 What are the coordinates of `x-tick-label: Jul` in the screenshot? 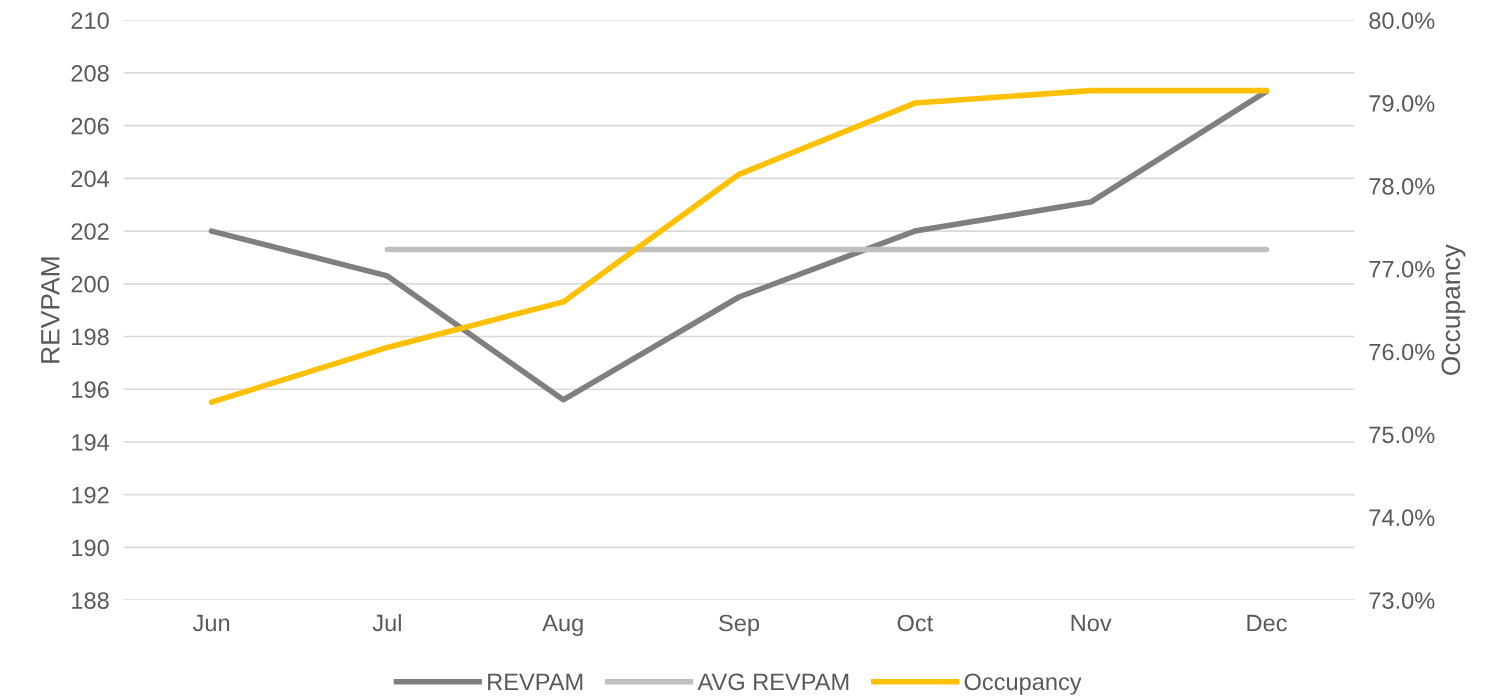 It's located at (386, 623).